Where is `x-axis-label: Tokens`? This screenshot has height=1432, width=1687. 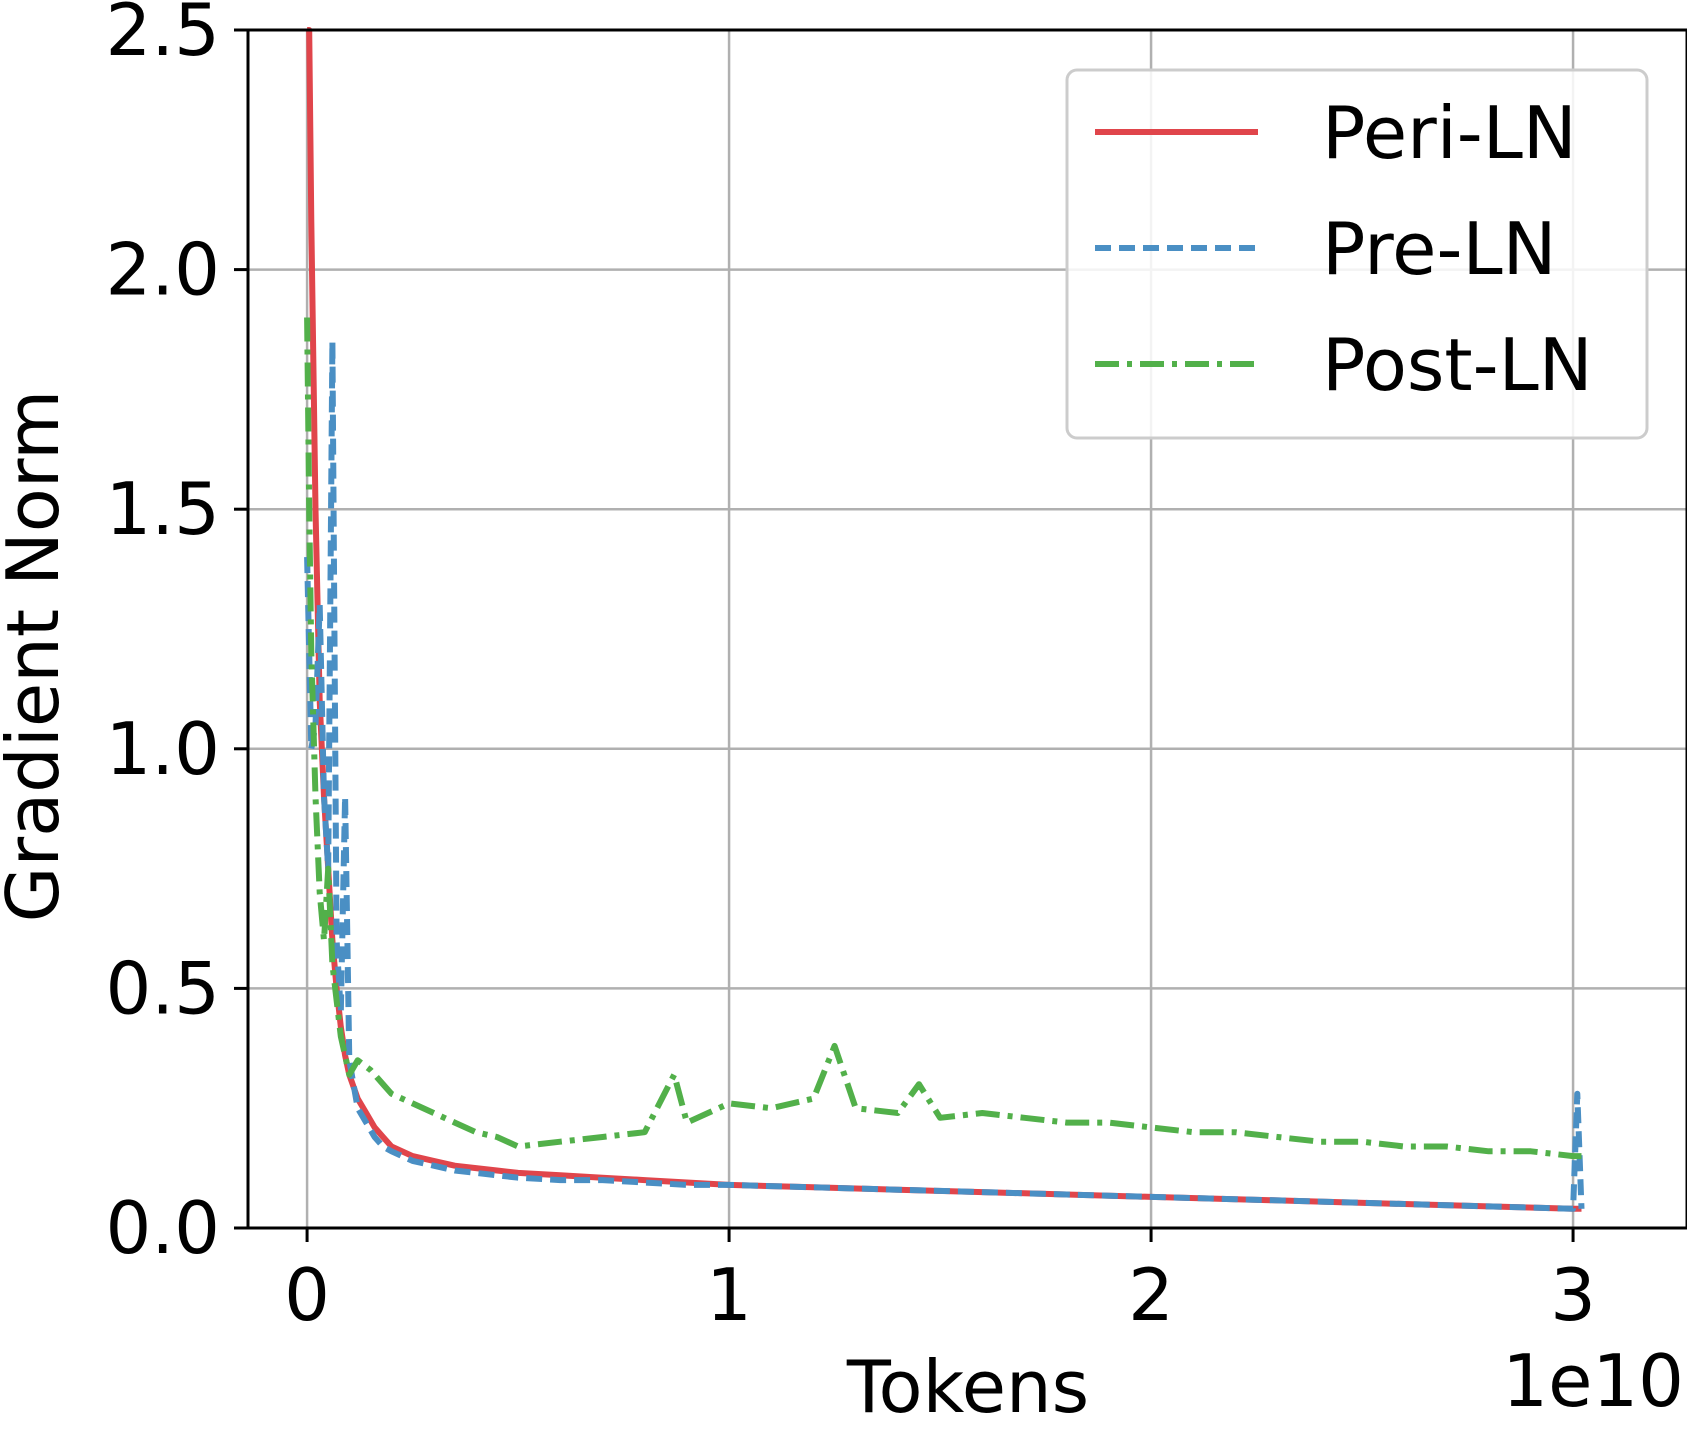
x-axis-label: Tokens is located at coordinates (967, 1386).